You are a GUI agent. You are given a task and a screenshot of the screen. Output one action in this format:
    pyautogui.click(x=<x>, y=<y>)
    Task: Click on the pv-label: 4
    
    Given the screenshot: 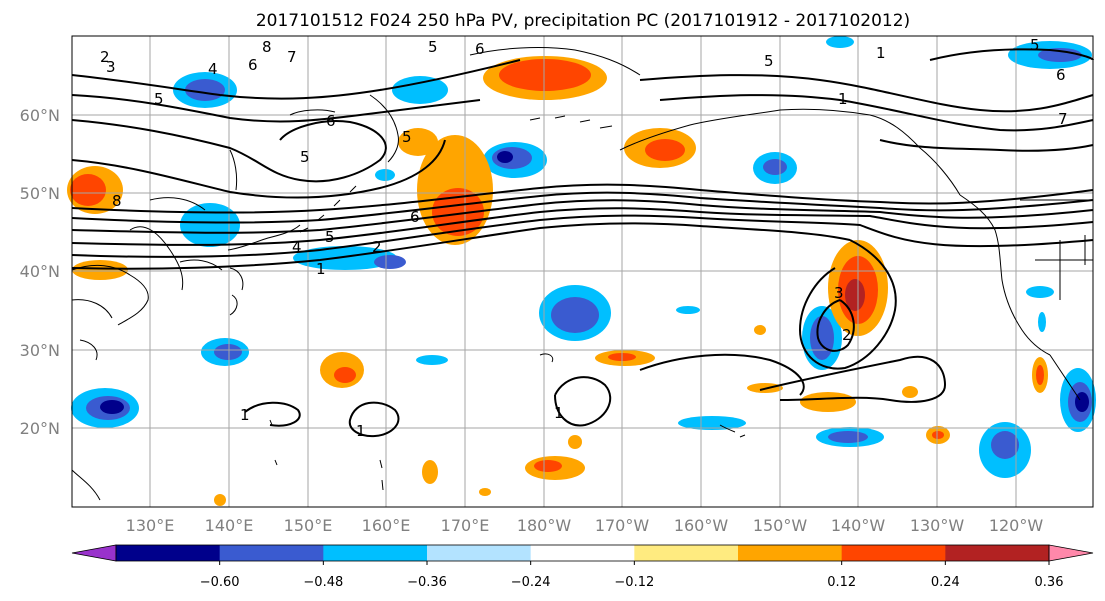 What is the action you would take?
    pyautogui.click(x=297, y=247)
    